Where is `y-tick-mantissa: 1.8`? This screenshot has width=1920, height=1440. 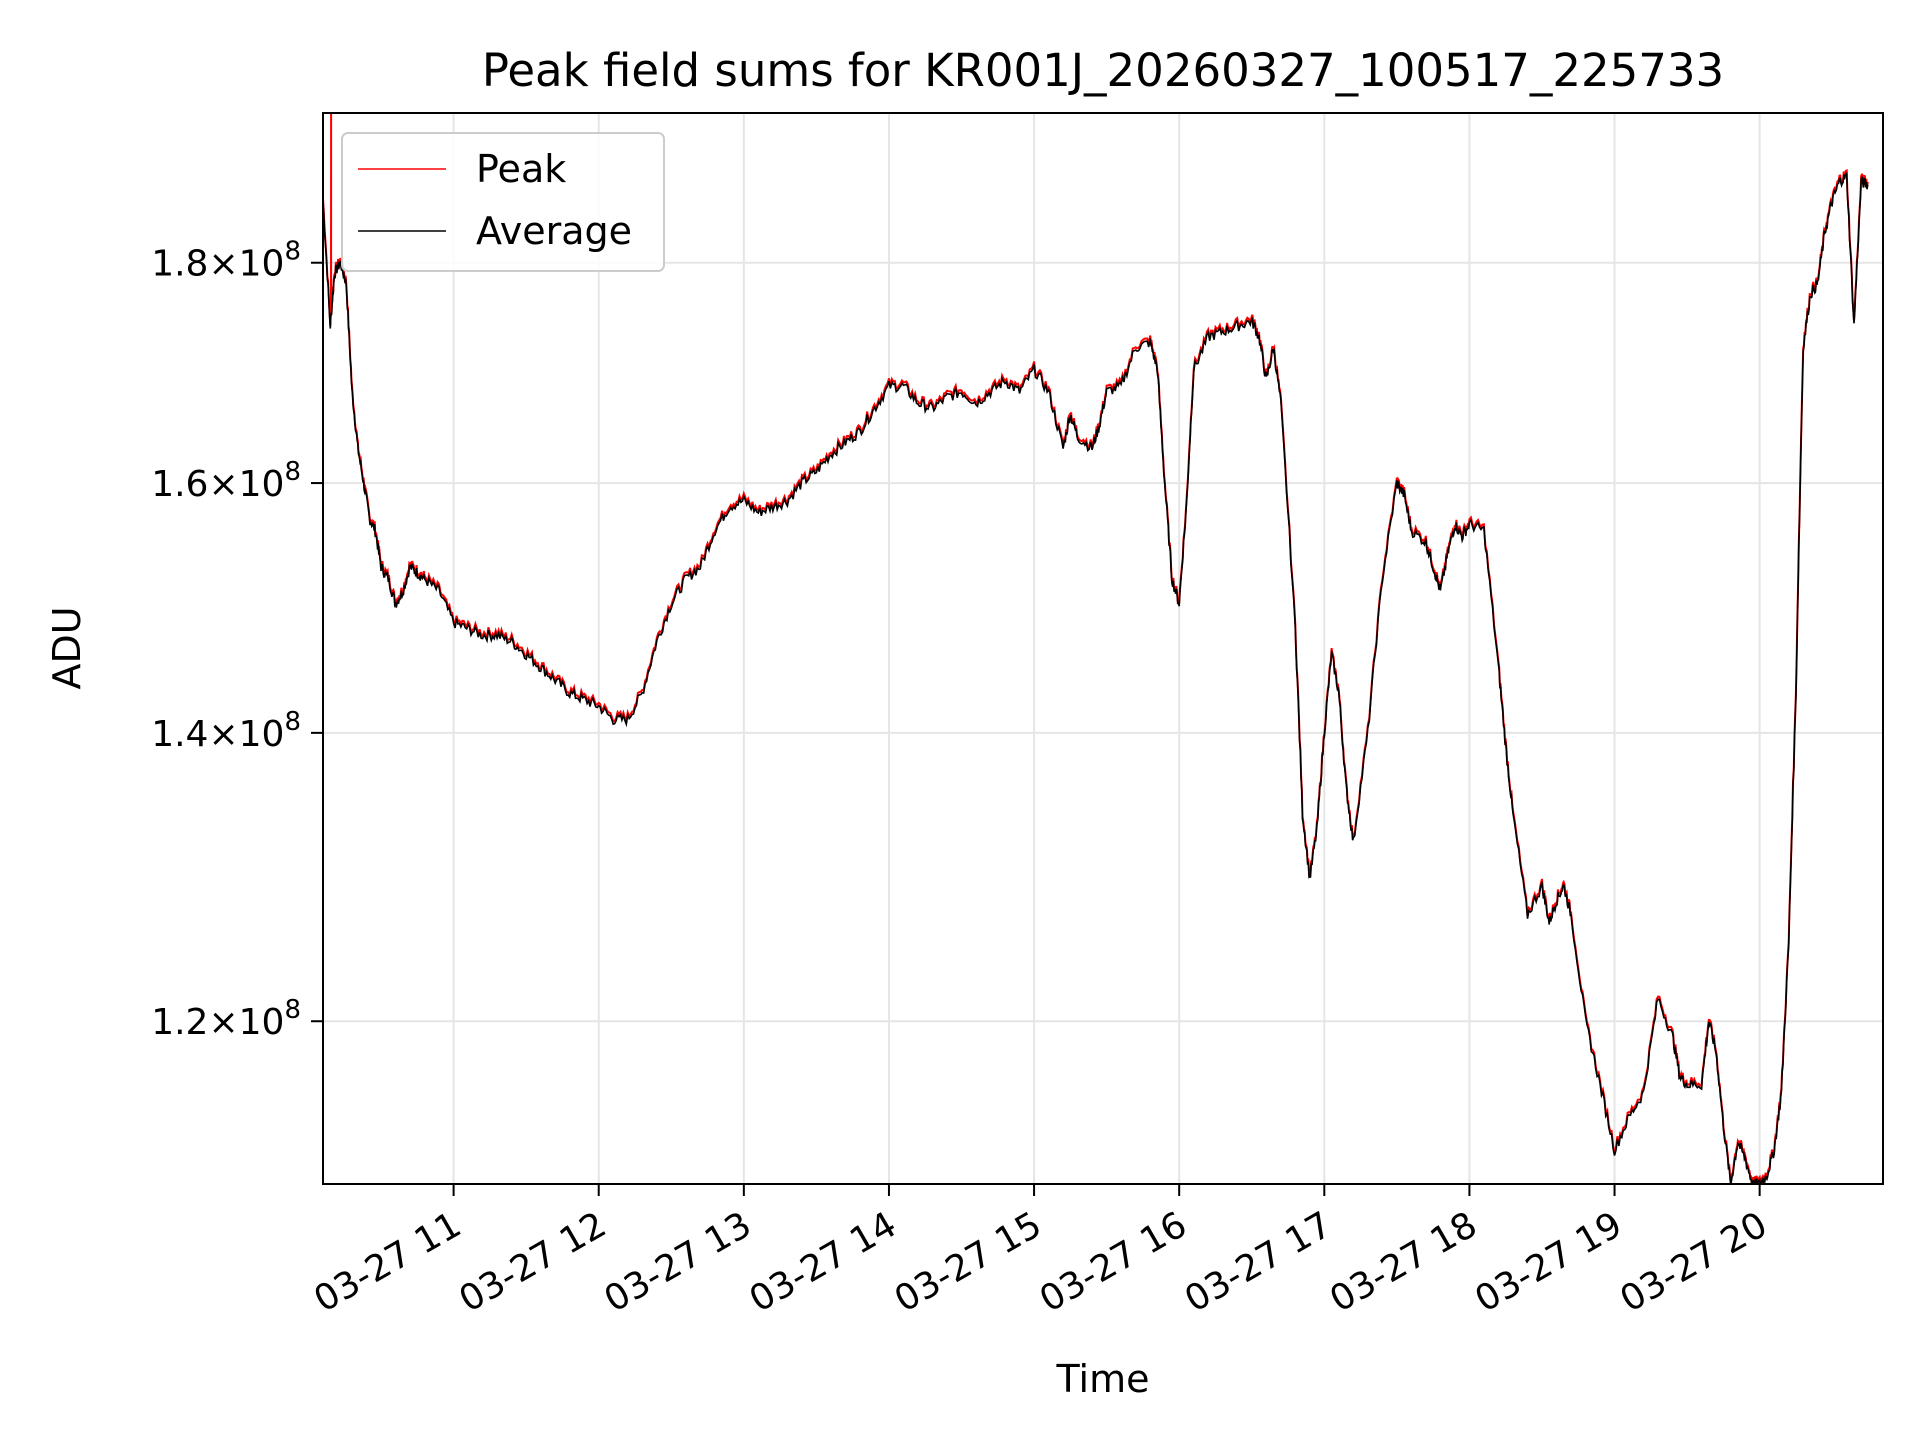
y-tick-mantissa: 1.8 is located at coordinates (179, 264).